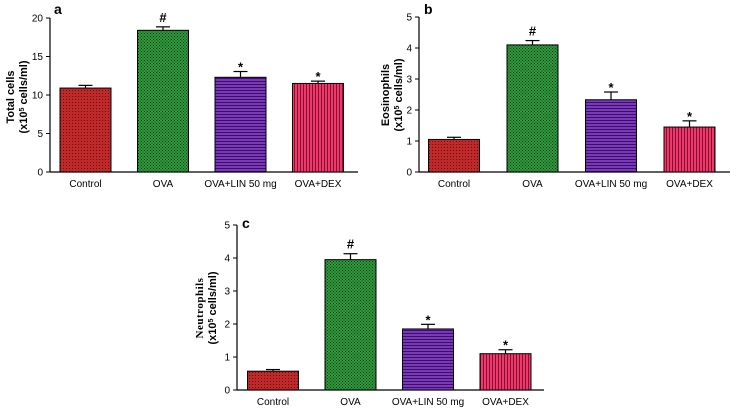 The width and height of the screenshot is (737, 412). I want to click on panel-label: c, so click(246, 223).